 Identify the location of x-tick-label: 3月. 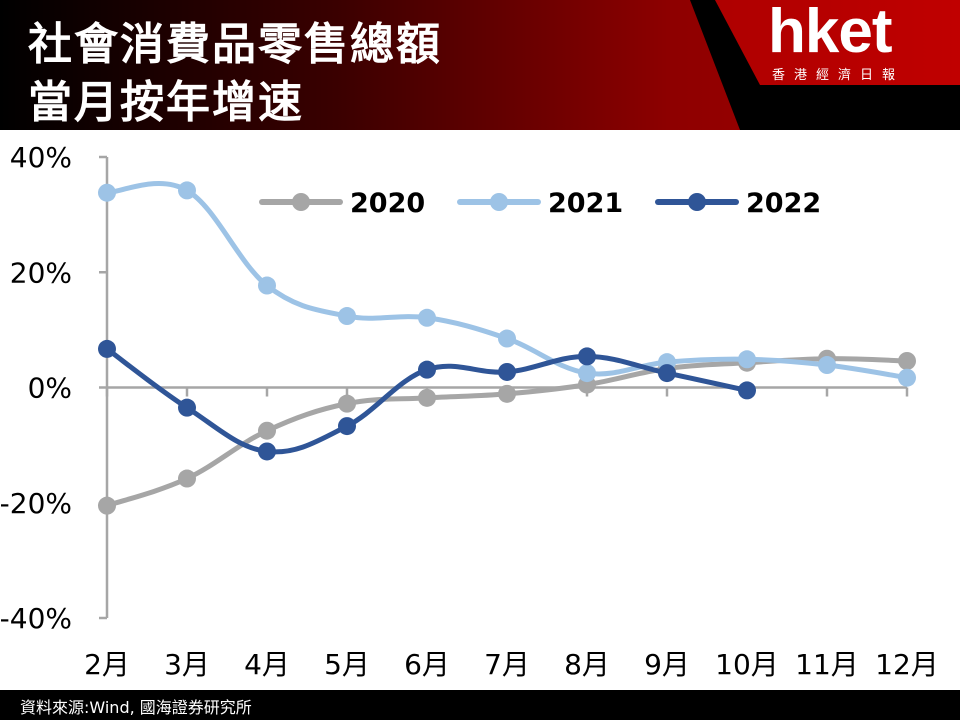
(187, 664).